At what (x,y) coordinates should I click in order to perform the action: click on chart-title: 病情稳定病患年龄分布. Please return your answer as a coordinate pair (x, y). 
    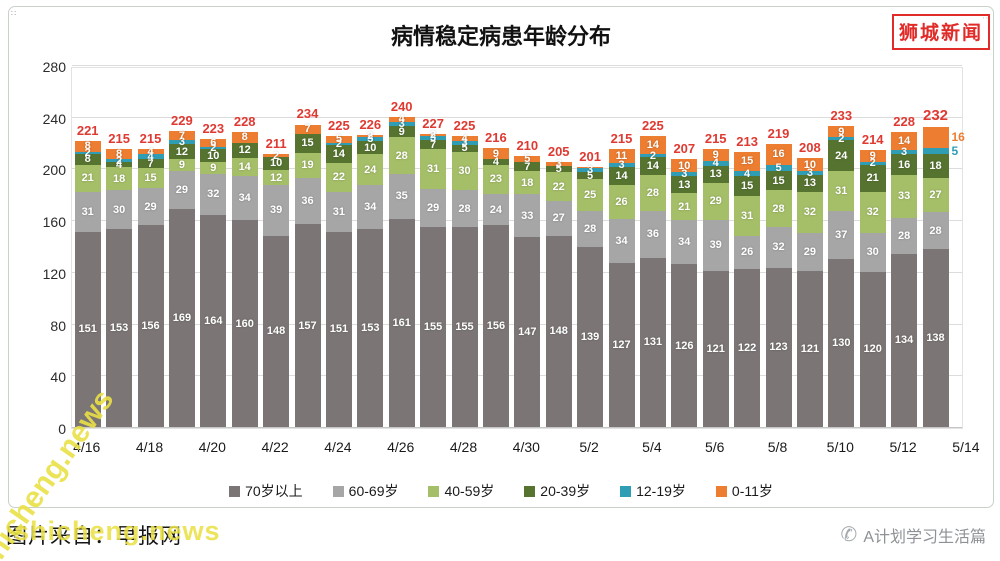
    Looking at the image, I should click on (500, 36).